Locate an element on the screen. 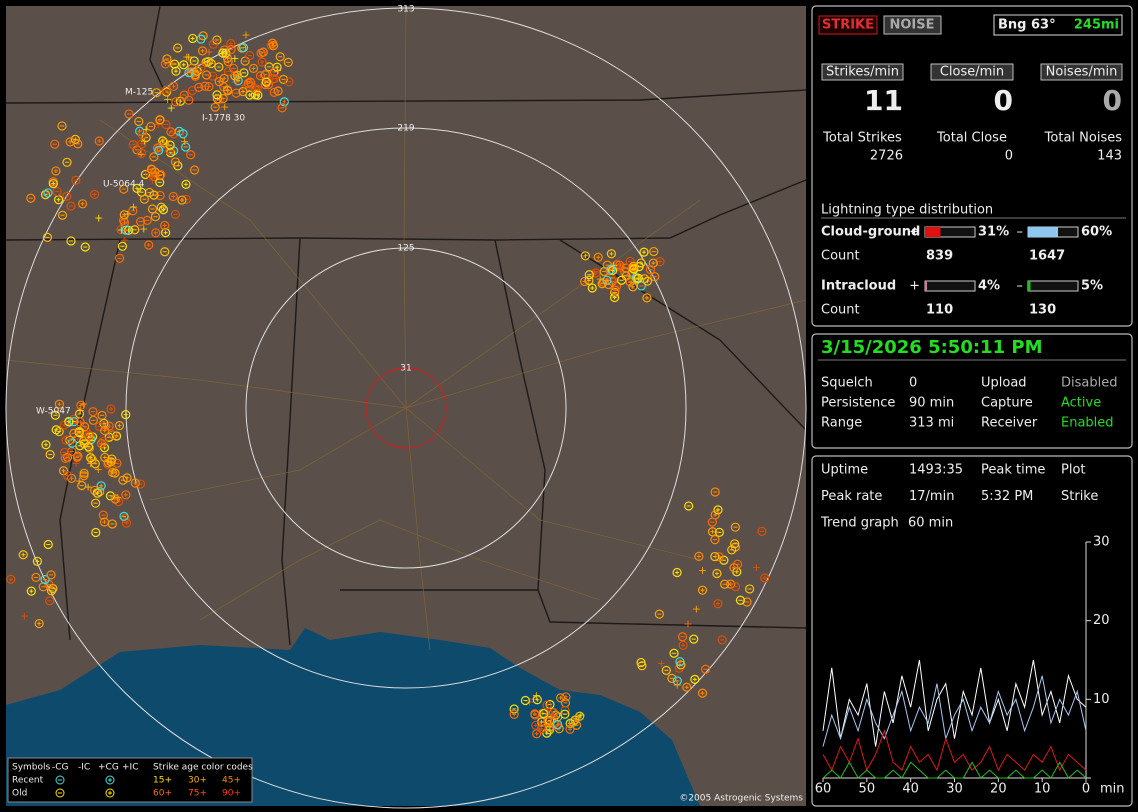  storm-label: I-1778 30 is located at coordinates (223, 119).